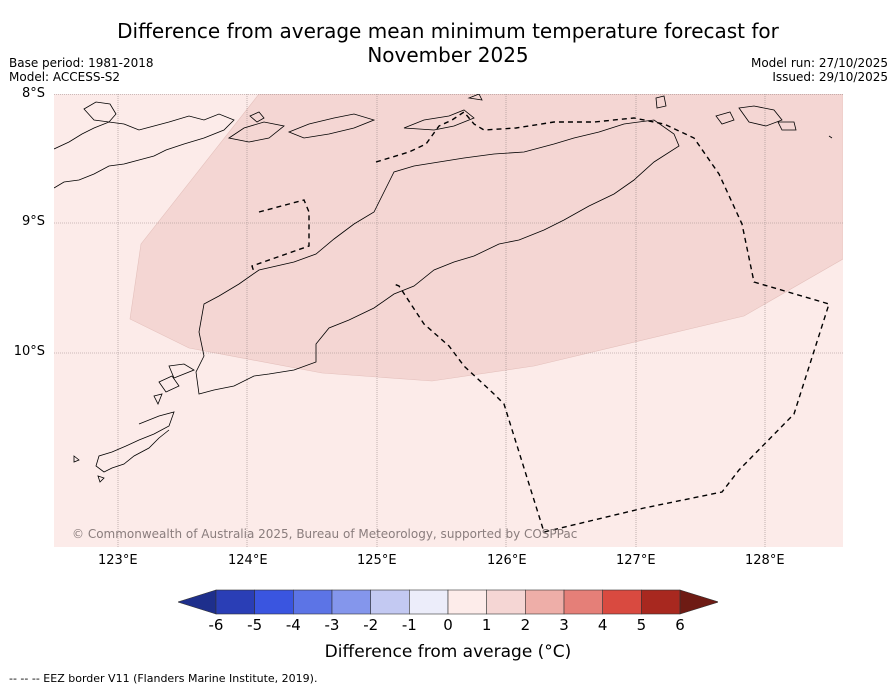 The image size is (896, 690). I want to click on colorbar: -6 -5 -4 -3 -2 -1 0 1 2 3 4 5 6, so click(448, 611).